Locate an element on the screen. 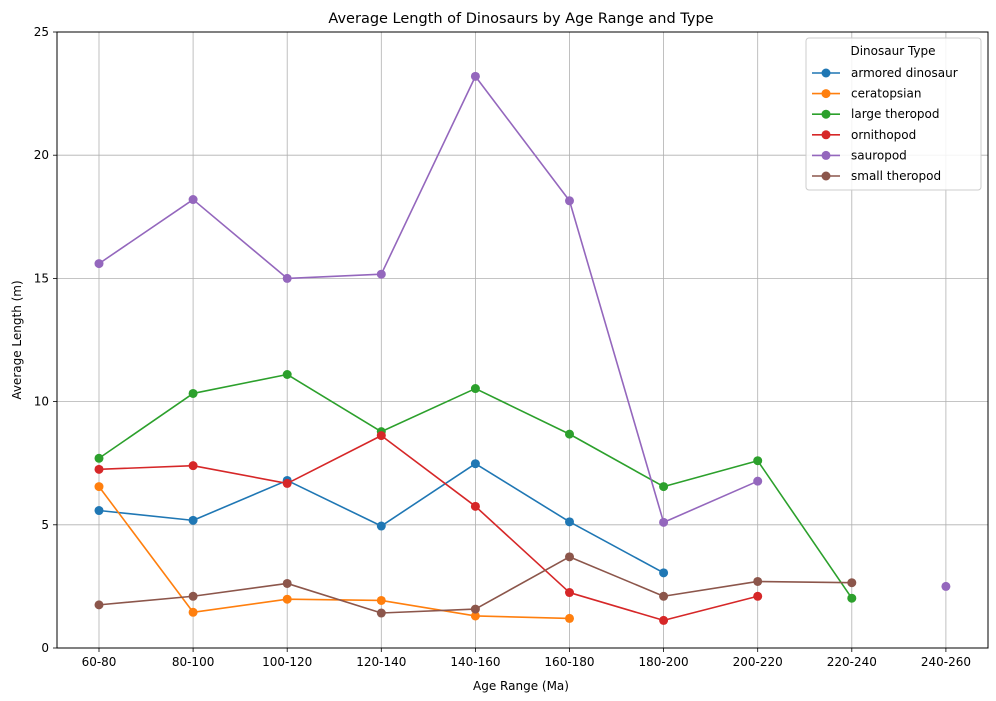  x-tick-label: 160-180 is located at coordinates (569, 662).